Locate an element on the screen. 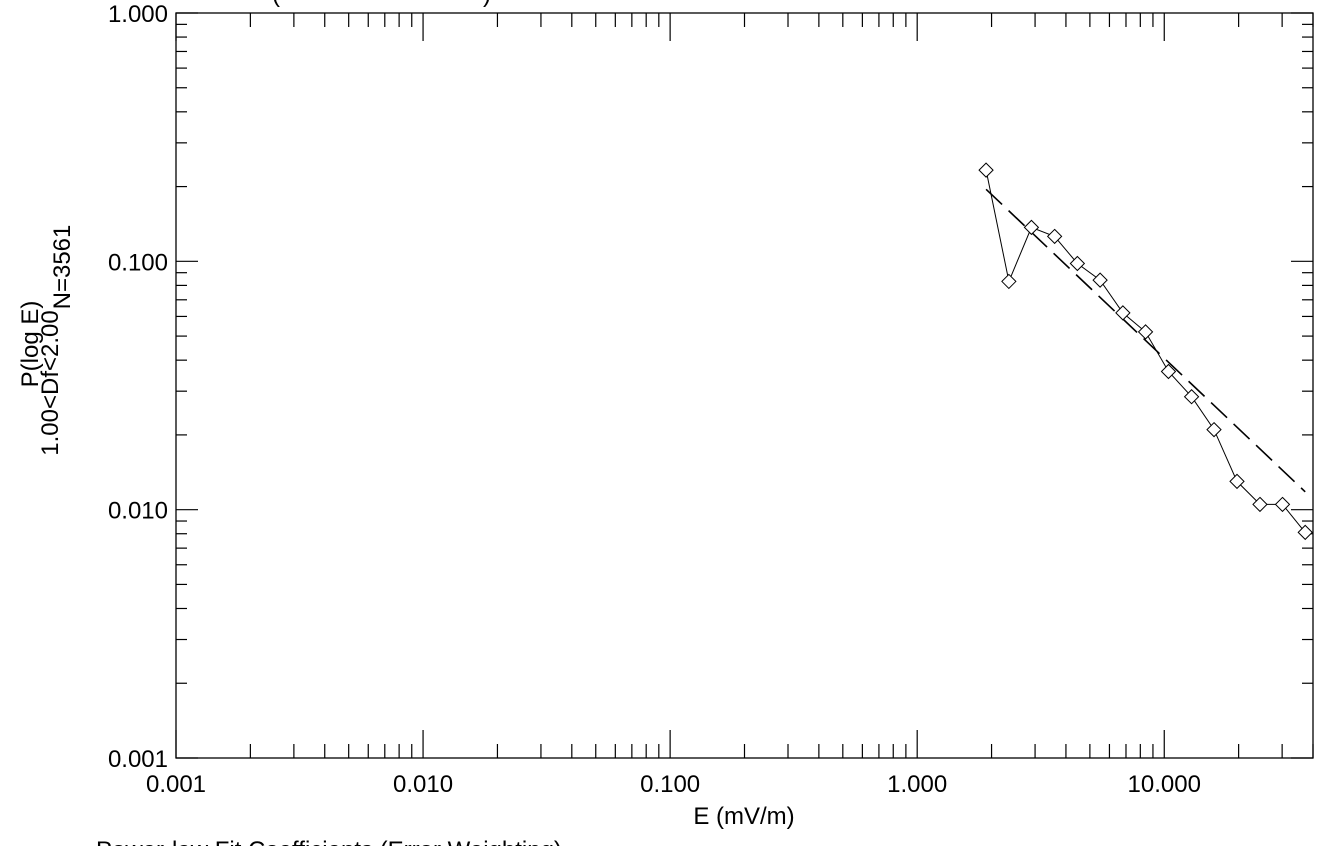  y-axis-title-line1: 1.00<Df<2.00 is located at coordinates (50, 382).